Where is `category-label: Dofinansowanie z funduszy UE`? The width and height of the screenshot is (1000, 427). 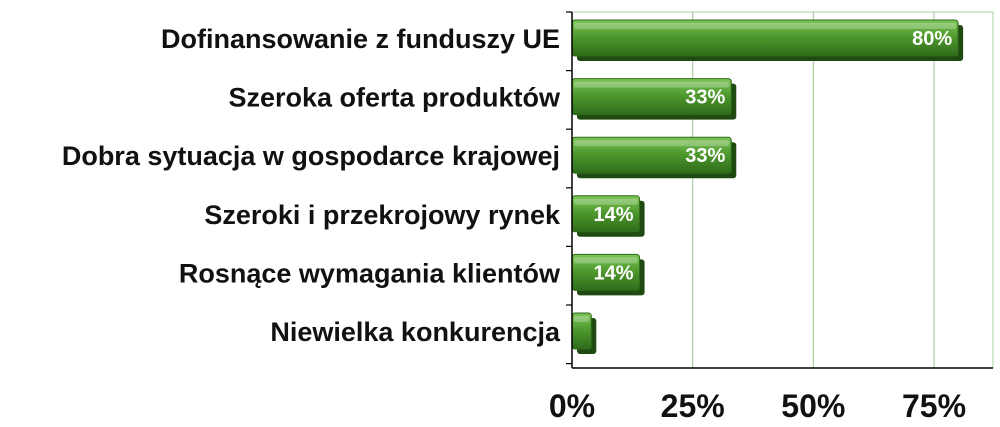
category-label: Dofinansowanie z funduszy UE is located at coordinates (360, 39).